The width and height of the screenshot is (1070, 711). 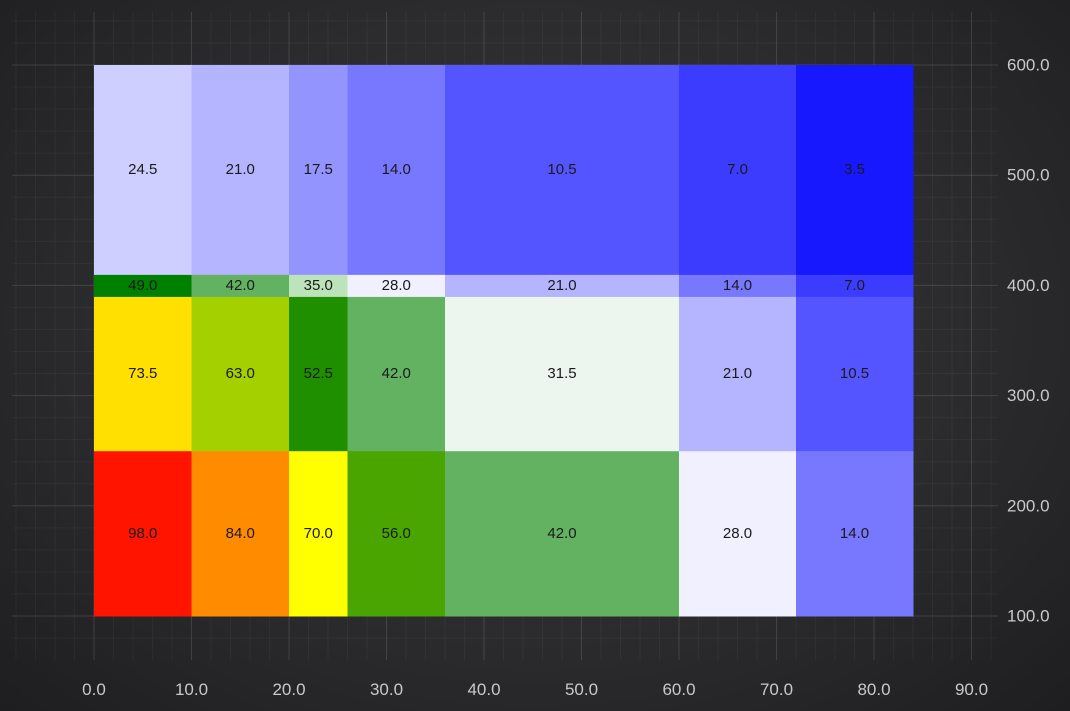 I want to click on x-tick-label: 90.0, so click(x=971, y=689).